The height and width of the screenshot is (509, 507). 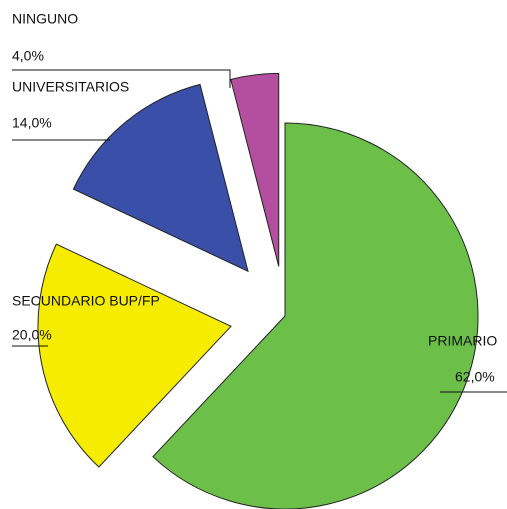 What do you see at coordinates (475, 377) in the screenshot?
I see `slice-value-label: 62,0%` at bounding box center [475, 377].